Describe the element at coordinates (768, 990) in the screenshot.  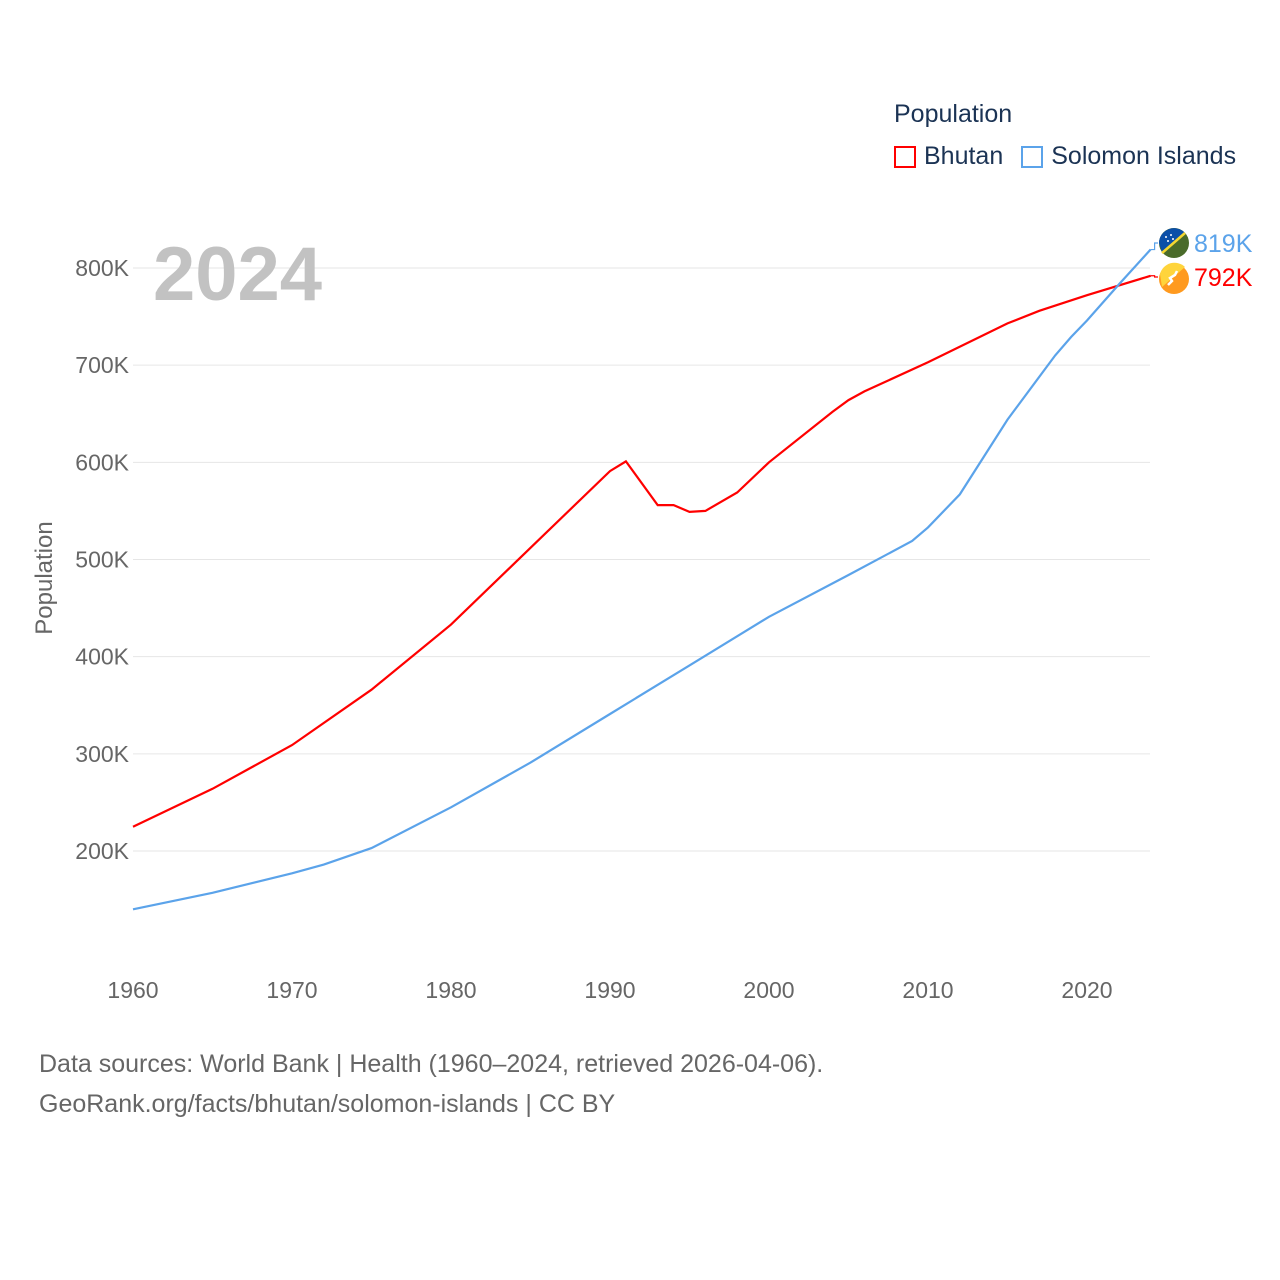
I see `x-tick-label: 2000` at that location.